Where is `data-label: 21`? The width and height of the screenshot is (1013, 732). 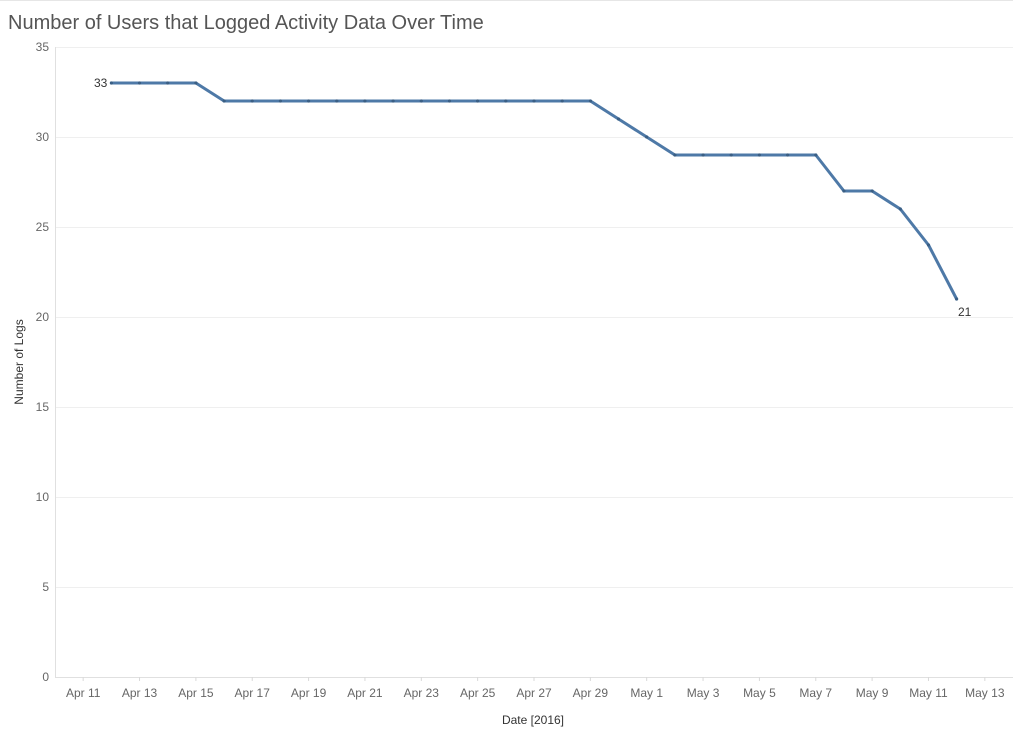
data-label: 21 is located at coordinates (965, 312).